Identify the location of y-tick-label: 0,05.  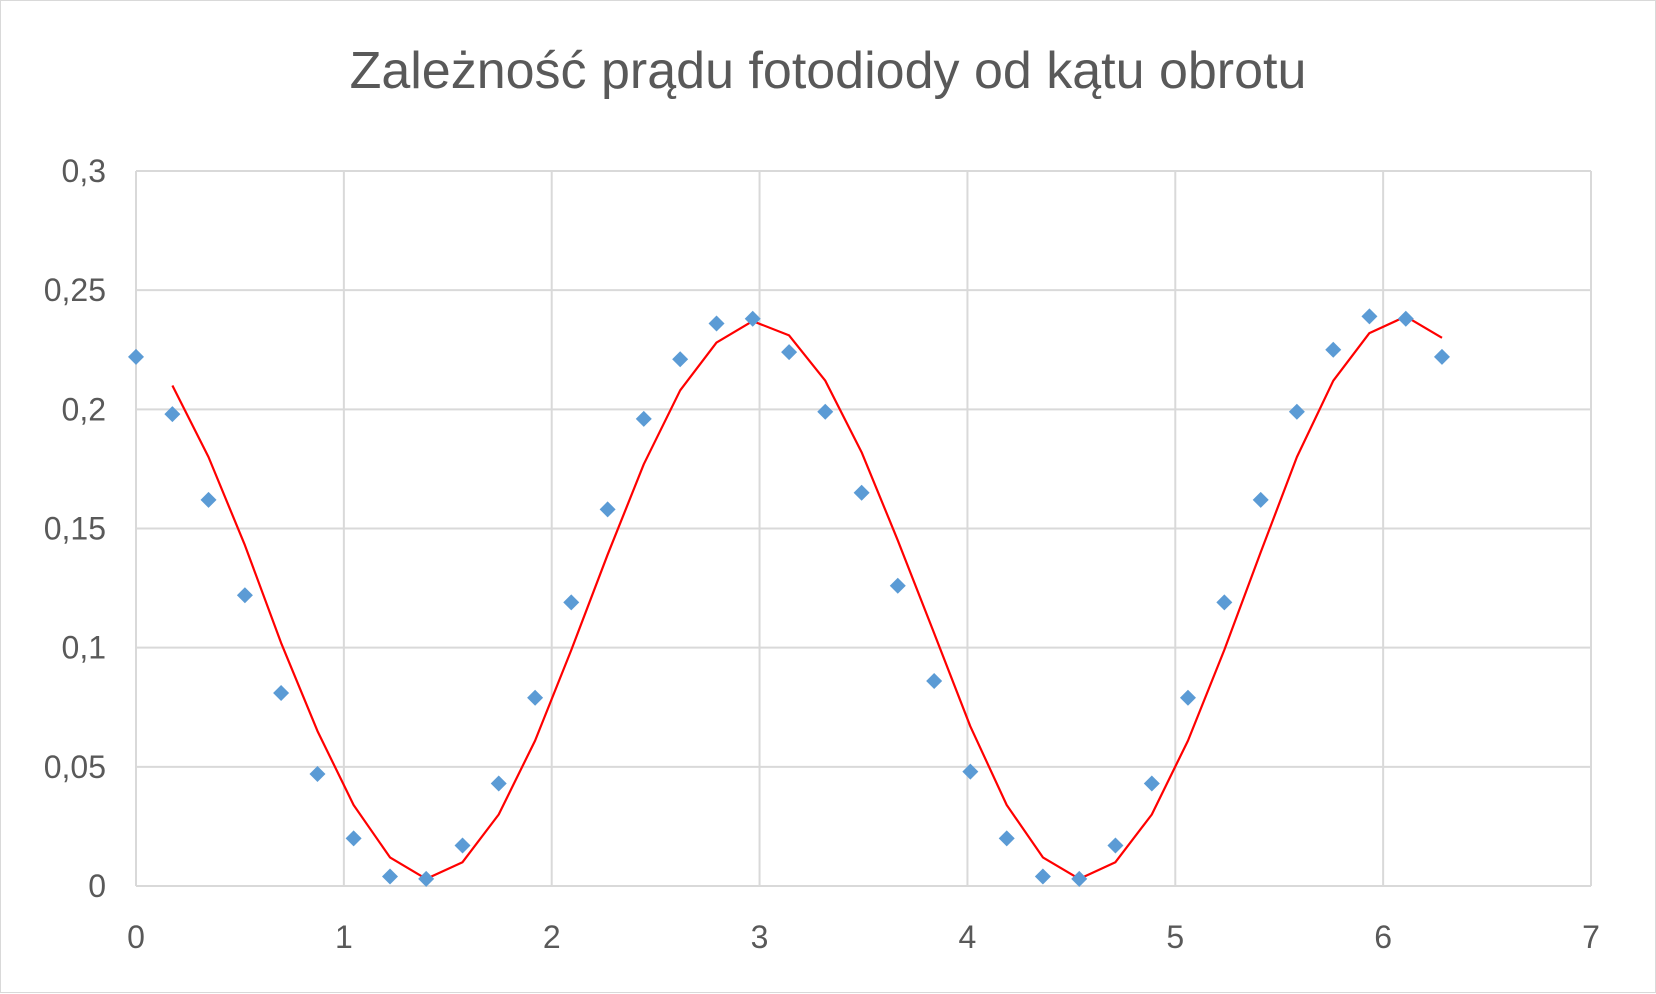
(75, 767).